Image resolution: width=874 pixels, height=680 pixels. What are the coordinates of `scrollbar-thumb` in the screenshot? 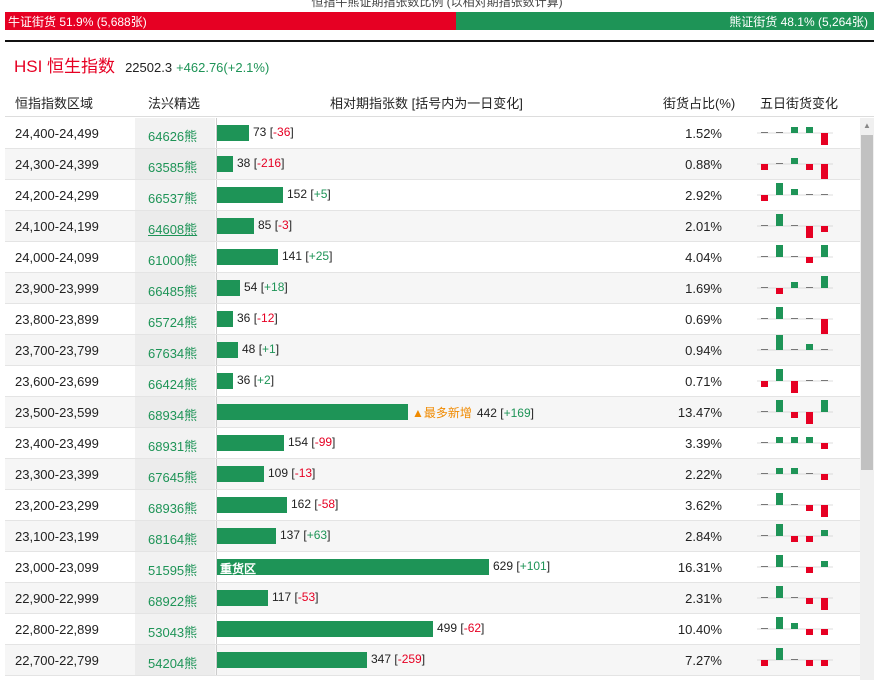 It's located at (867, 302).